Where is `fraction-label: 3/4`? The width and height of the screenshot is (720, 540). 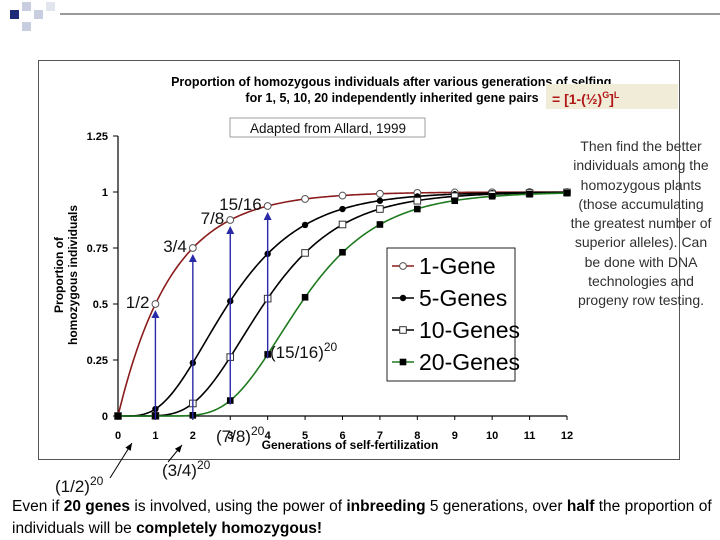
fraction-label: 3/4 is located at coordinates (175, 246).